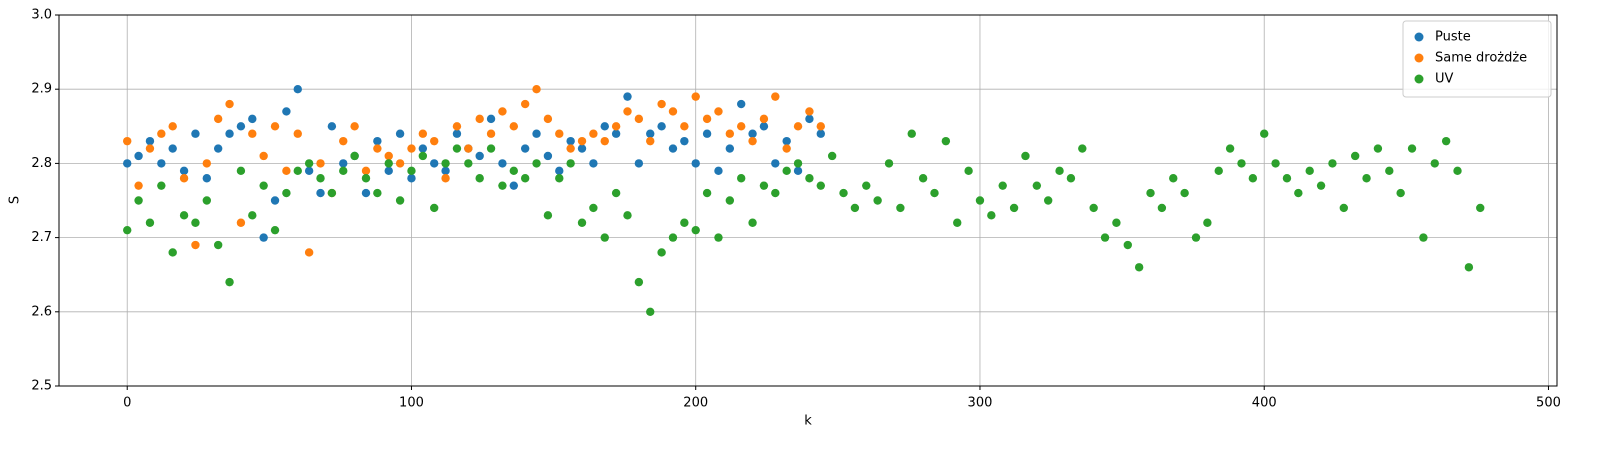  I want to click on legend-label: Same drożdże, so click(1481, 58).